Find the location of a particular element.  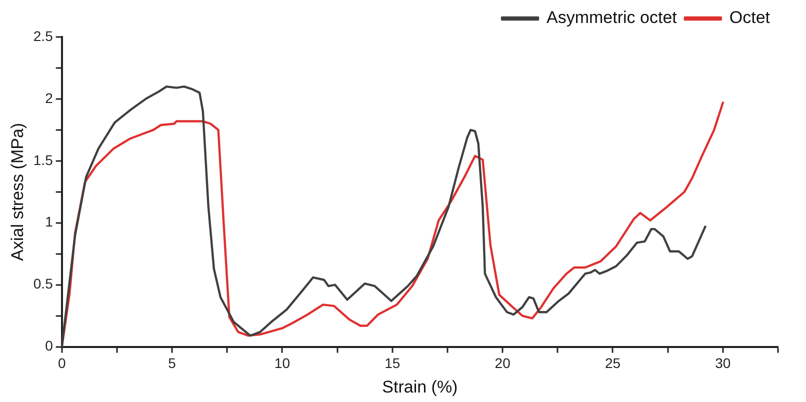

x-tick-label: 30 is located at coordinates (723, 363).